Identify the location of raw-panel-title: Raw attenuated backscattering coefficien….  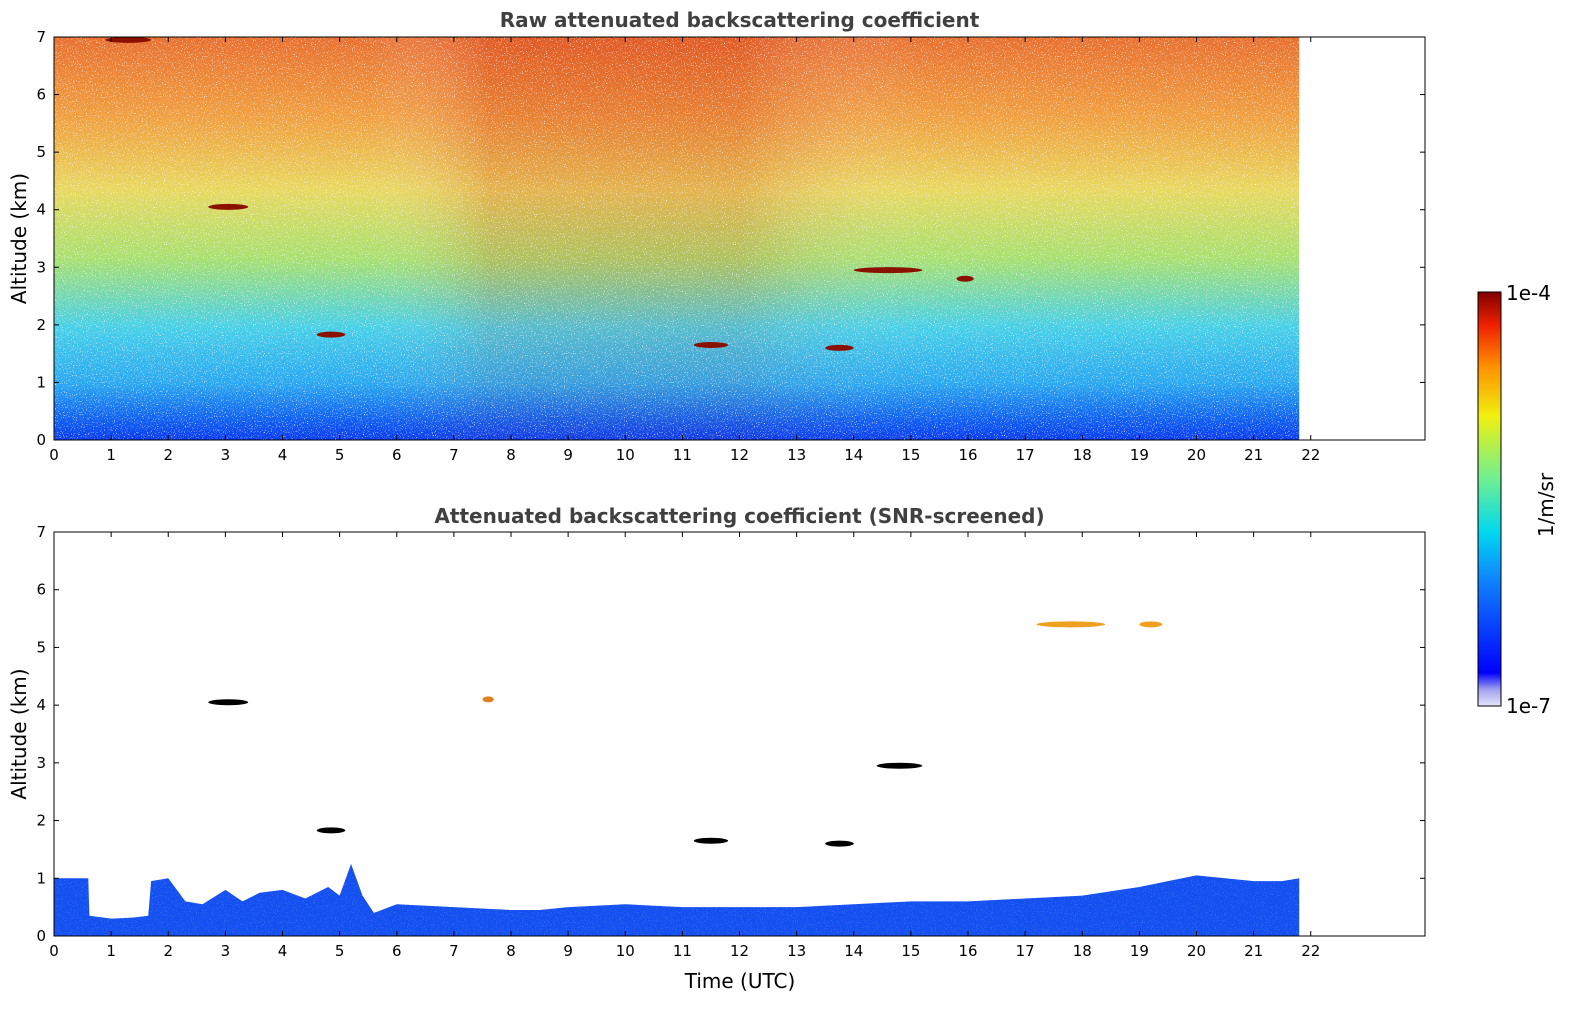
(740, 20).